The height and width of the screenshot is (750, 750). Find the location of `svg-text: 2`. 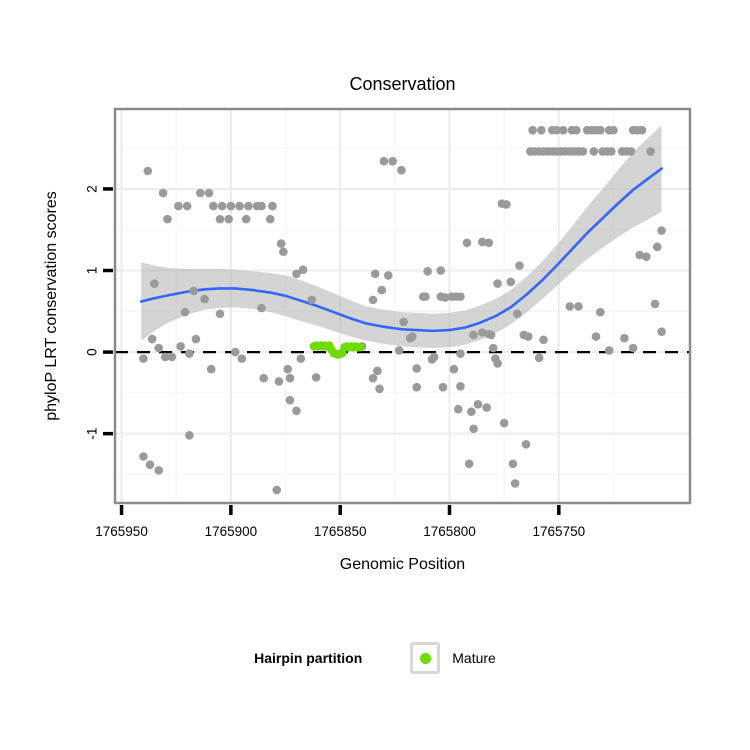

svg-text: 2 is located at coordinates (92, 189).